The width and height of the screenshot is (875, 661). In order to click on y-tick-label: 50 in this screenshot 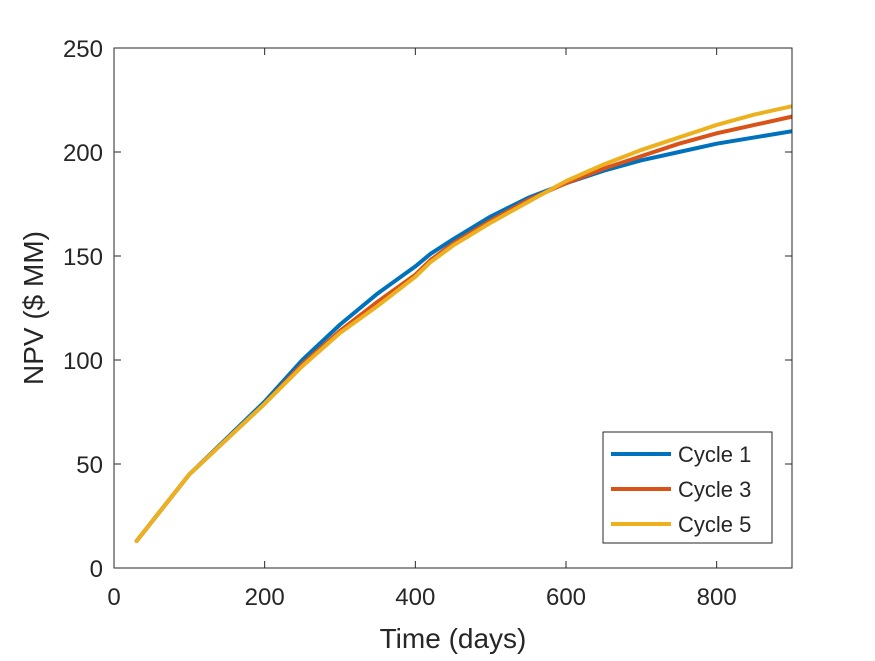, I will do `click(89, 465)`.